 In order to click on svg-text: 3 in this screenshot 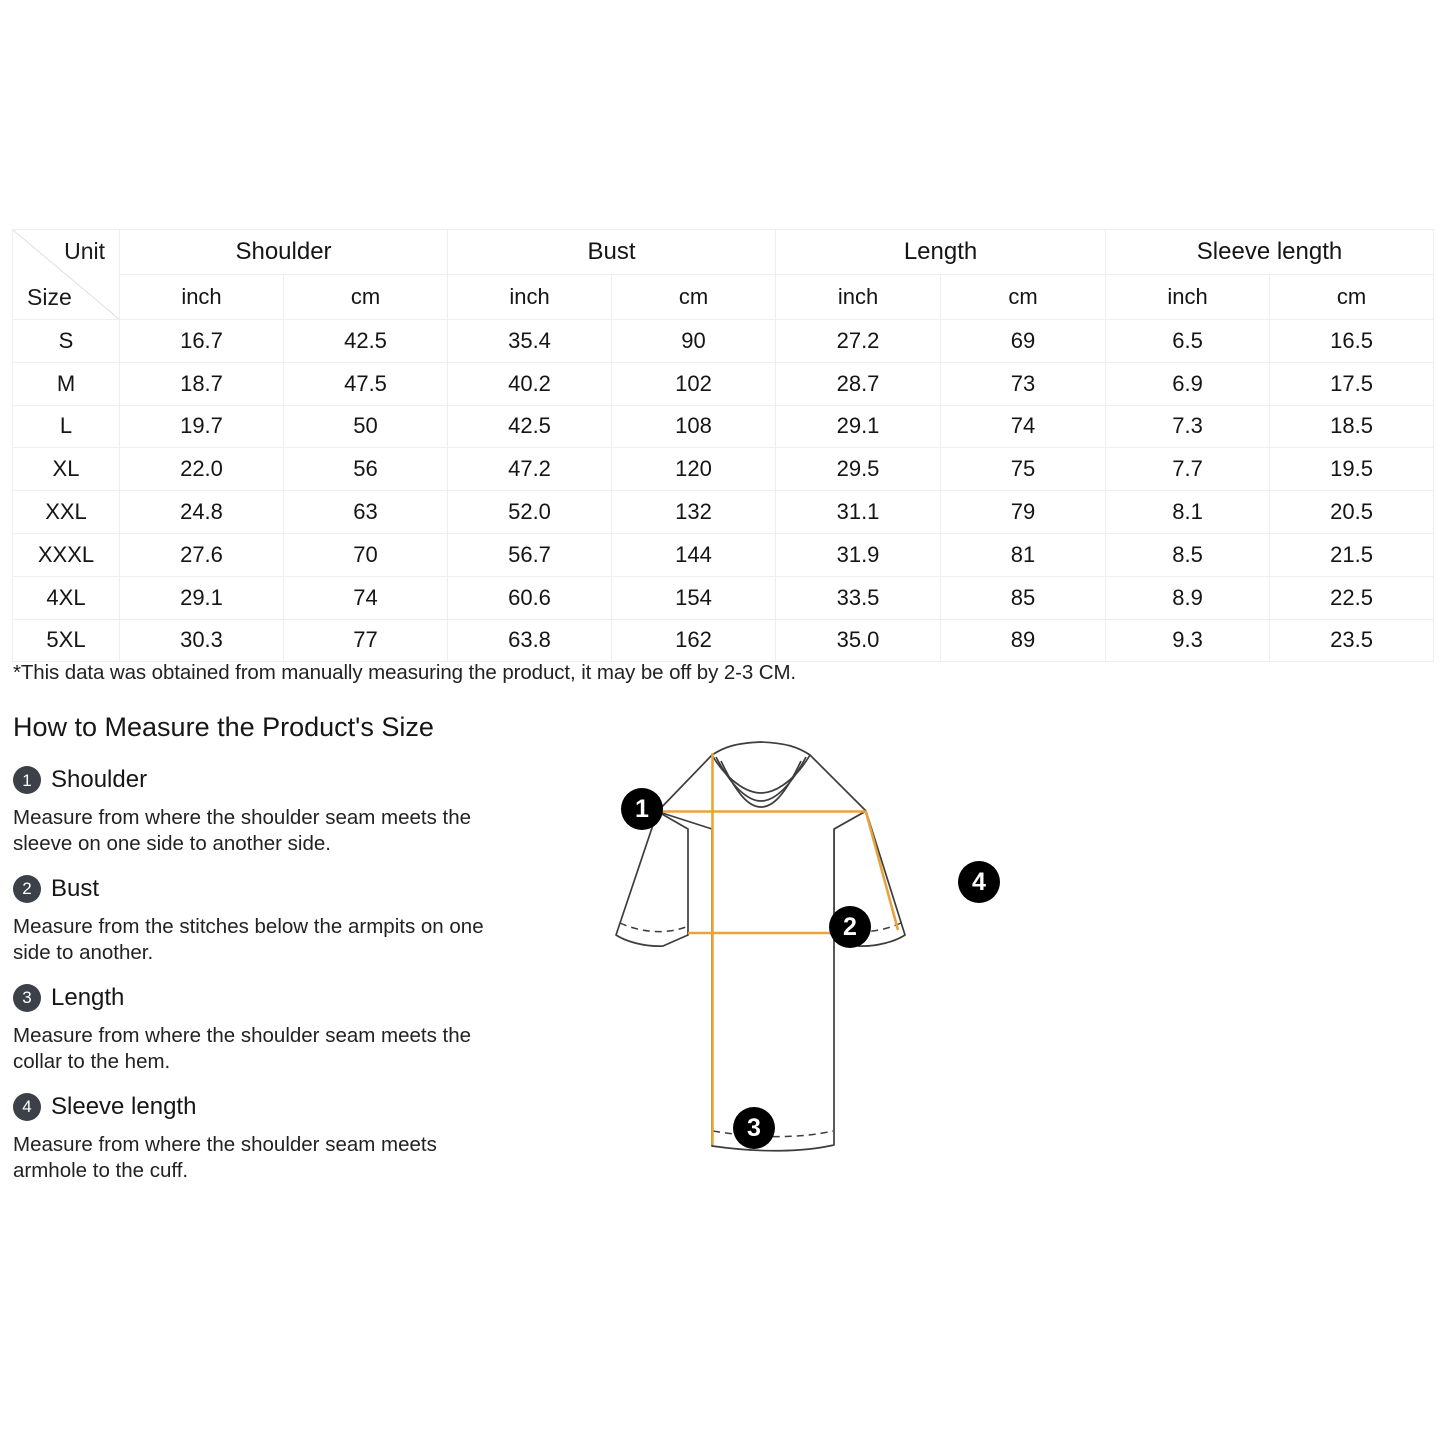, I will do `click(754, 1128)`.